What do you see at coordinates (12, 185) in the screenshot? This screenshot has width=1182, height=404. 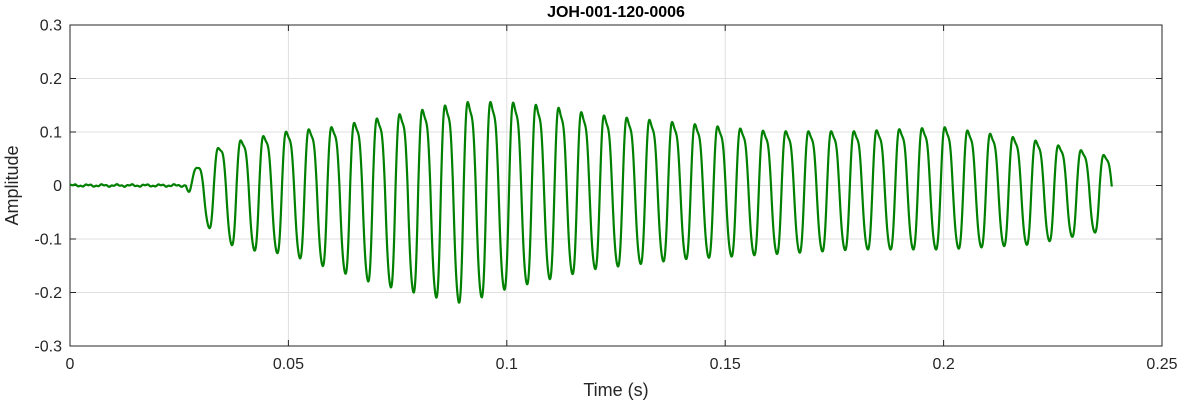 I see `y-axis-label: Amplitude` at bounding box center [12, 185].